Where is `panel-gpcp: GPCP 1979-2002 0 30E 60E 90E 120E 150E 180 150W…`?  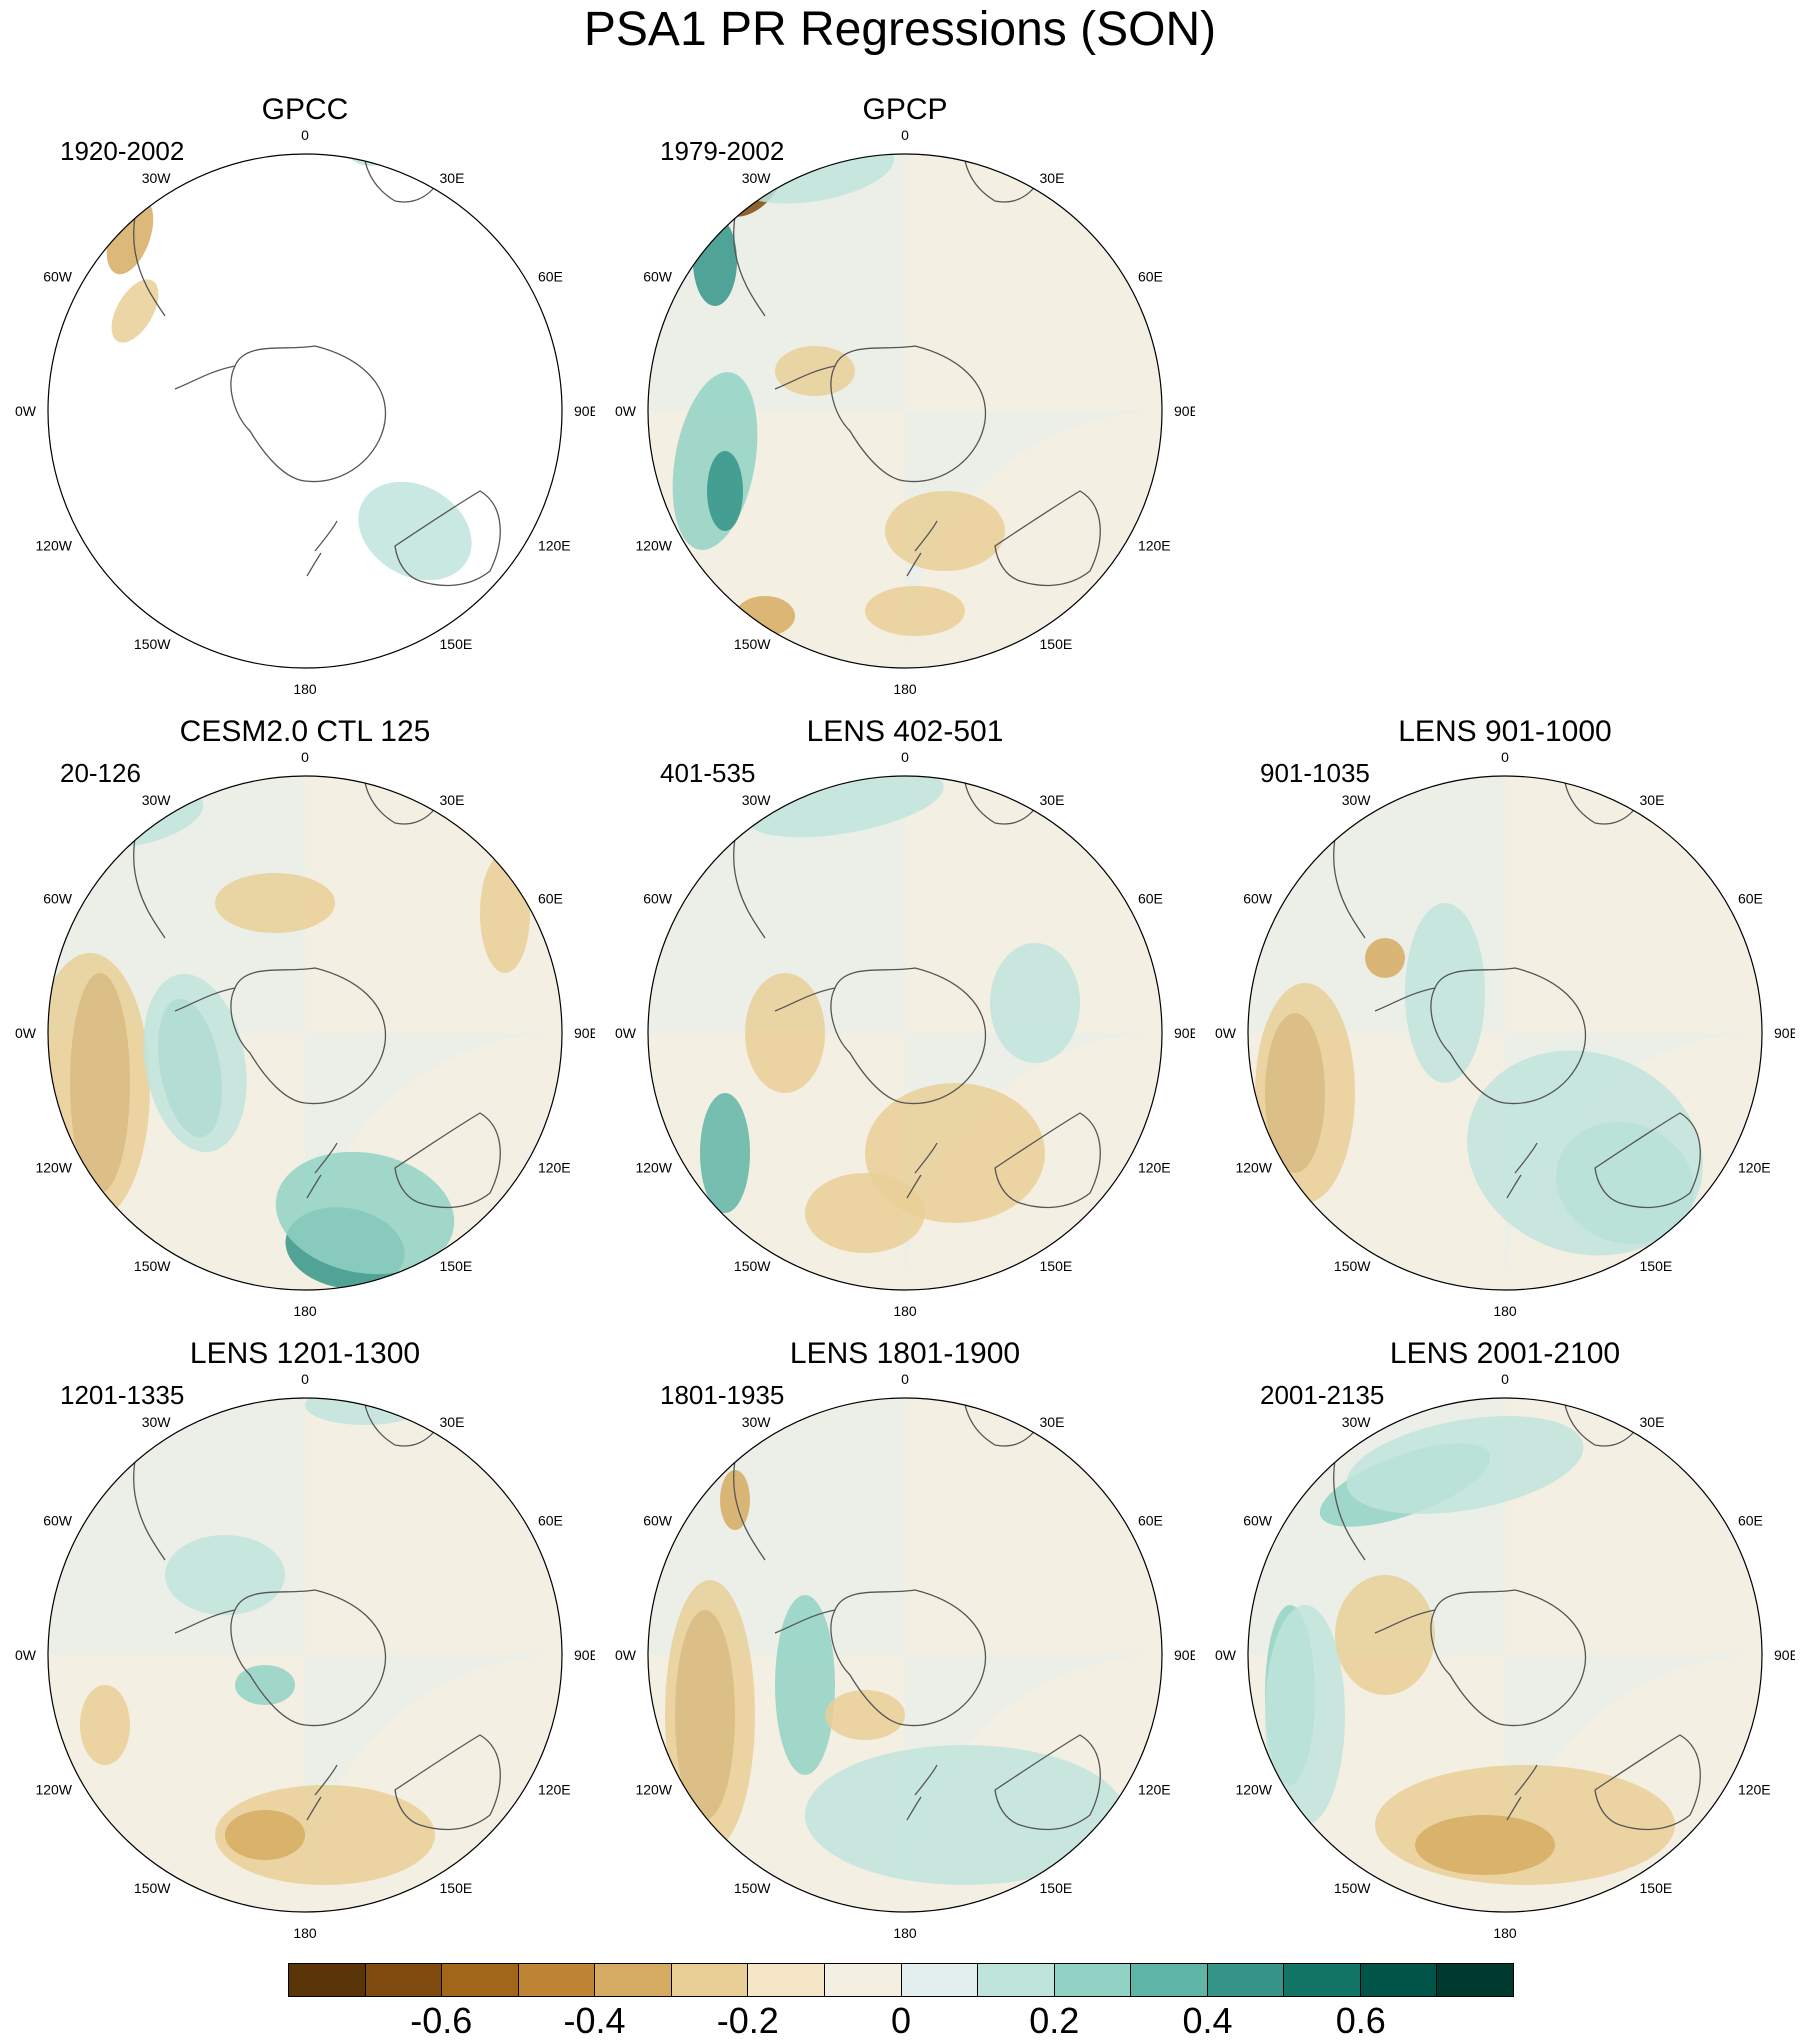 panel-gpcp: GPCP 1979-2002 0 30E 60E 90E 120E 150E 180 150W… is located at coordinates (905, 402).